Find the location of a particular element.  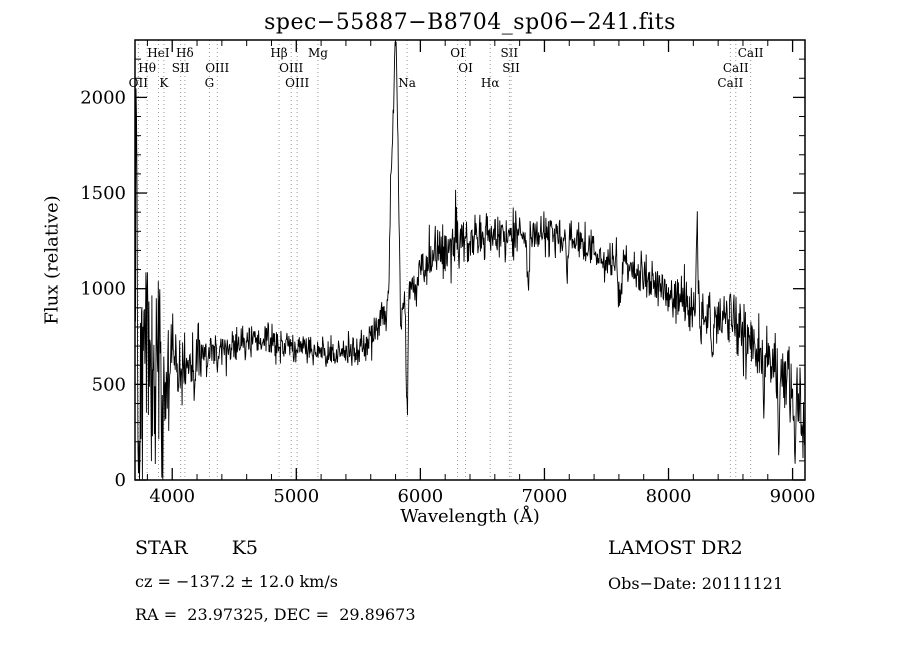

object-class-line: STAR K5 is located at coordinates (196, 548).